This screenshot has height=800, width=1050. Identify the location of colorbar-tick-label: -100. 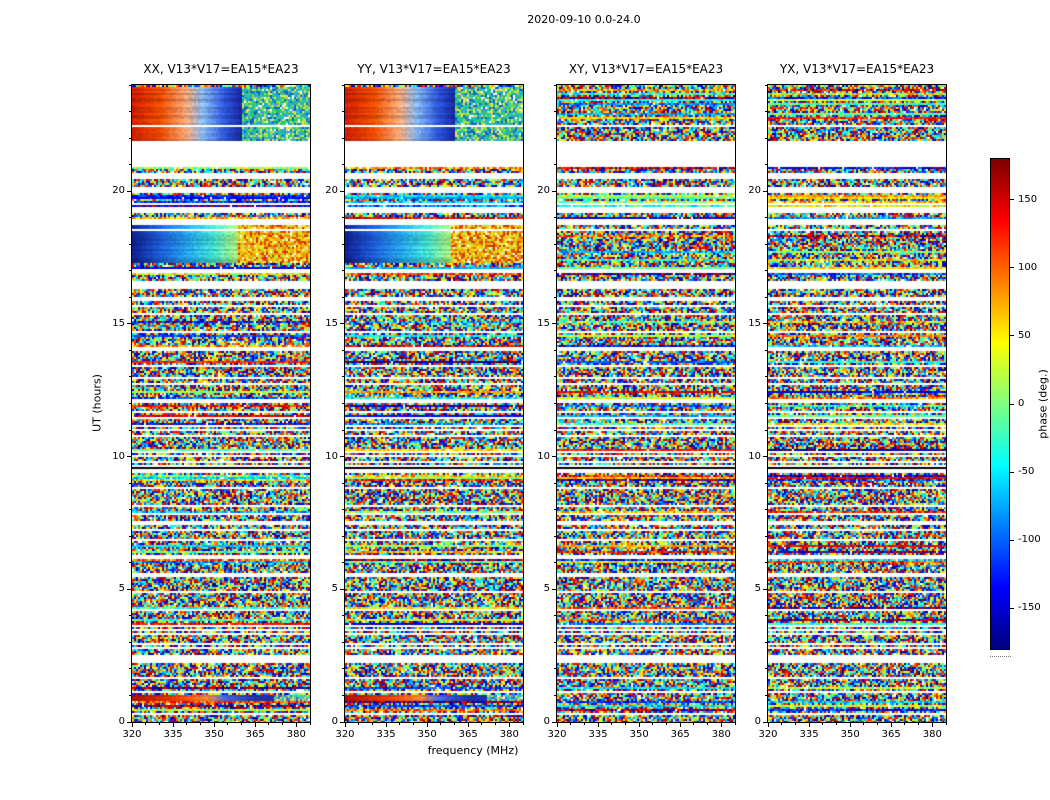
(1029, 540).